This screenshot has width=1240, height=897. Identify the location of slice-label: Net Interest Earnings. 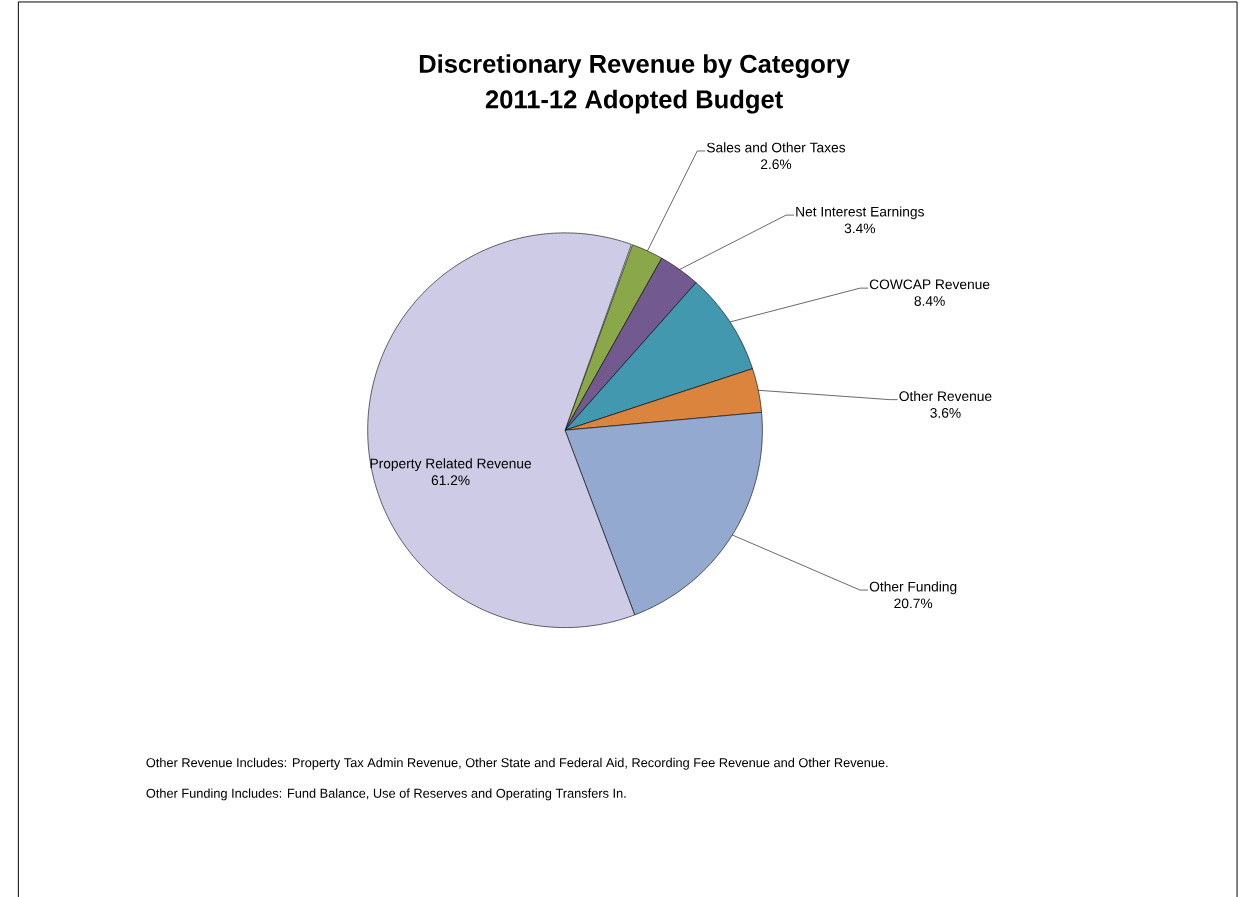
(860, 213).